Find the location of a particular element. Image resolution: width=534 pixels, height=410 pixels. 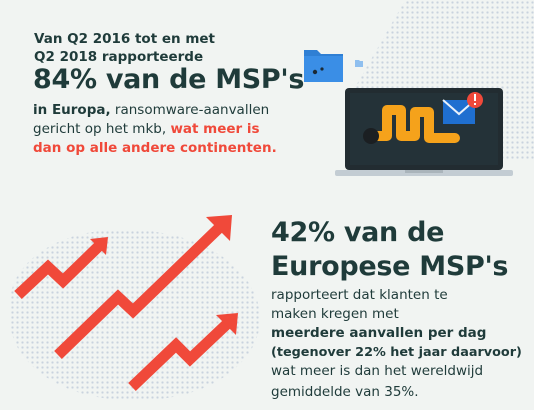

bottom-line-2: maken kregen met is located at coordinates (335, 314).